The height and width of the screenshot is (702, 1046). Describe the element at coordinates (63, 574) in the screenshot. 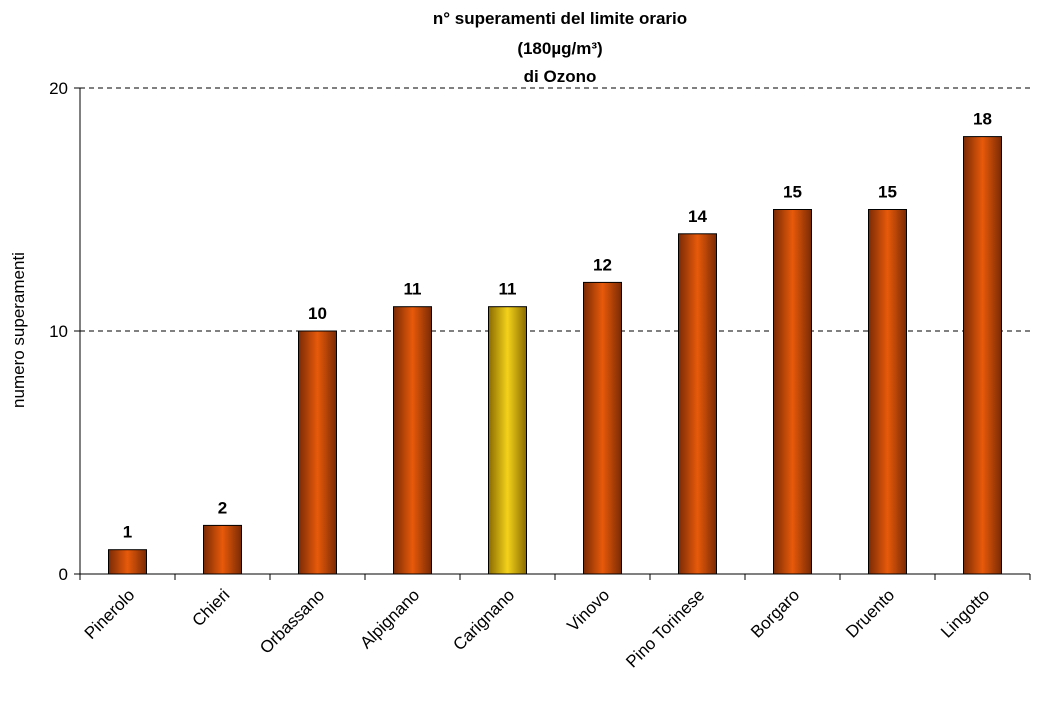

I see `y-tick-label: 0` at that location.